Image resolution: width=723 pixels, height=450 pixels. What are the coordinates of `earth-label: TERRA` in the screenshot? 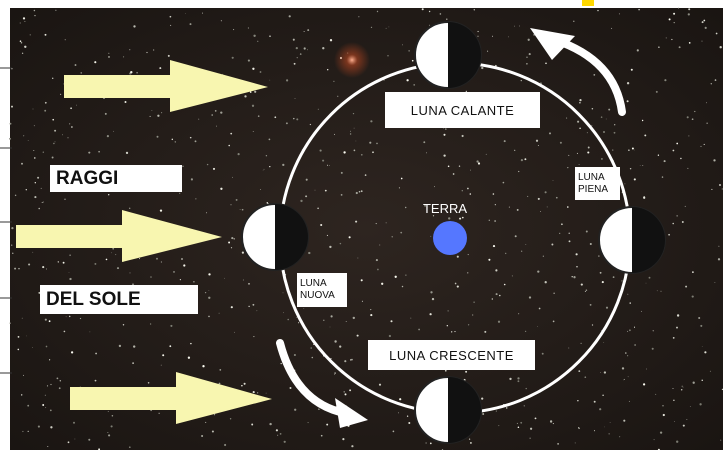 It's located at (445, 208).